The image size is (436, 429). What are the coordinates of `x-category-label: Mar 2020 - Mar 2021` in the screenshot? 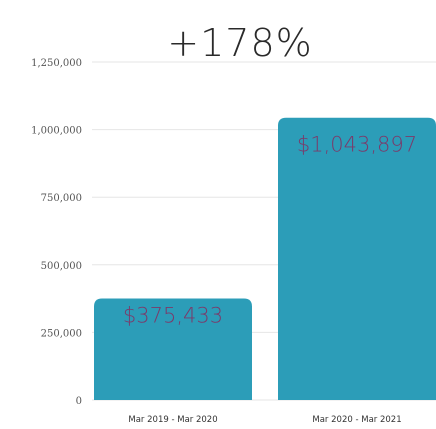 It's located at (356, 420).